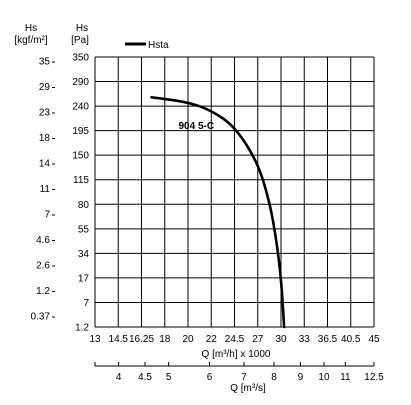 This screenshot has height=405, width=411. I want to click on y-tick-pa: 55, so click(84, 229).